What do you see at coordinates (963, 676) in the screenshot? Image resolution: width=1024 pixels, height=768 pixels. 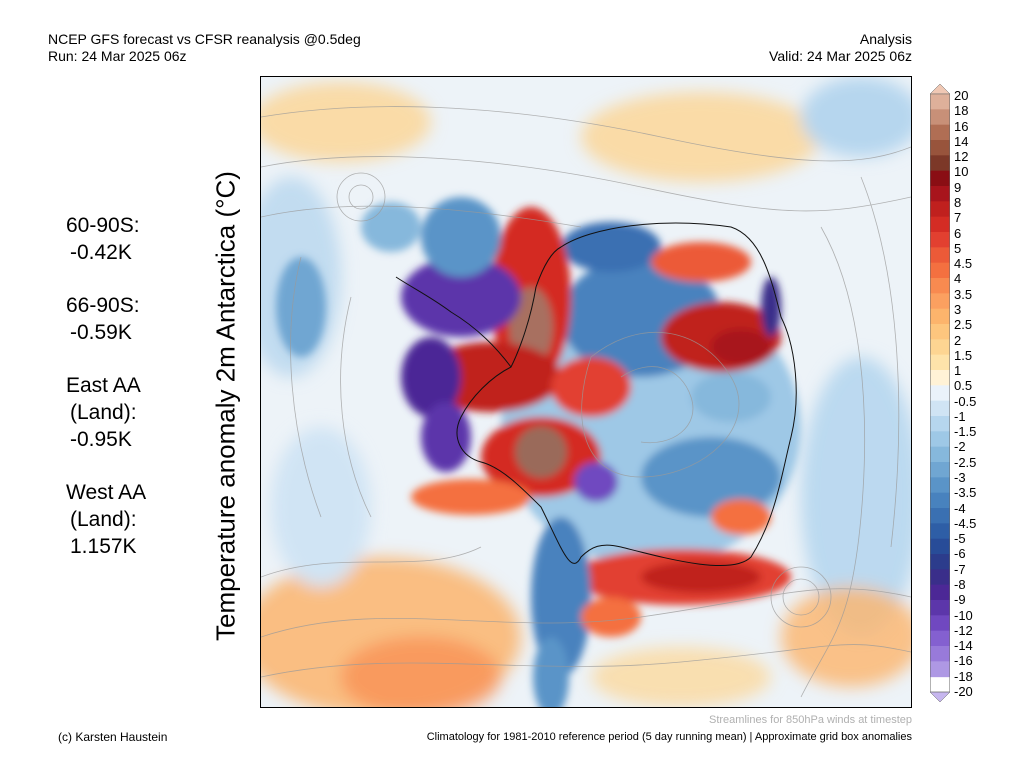 I see `colorbar-tick-label: -18` at bounding box center [963, 676].